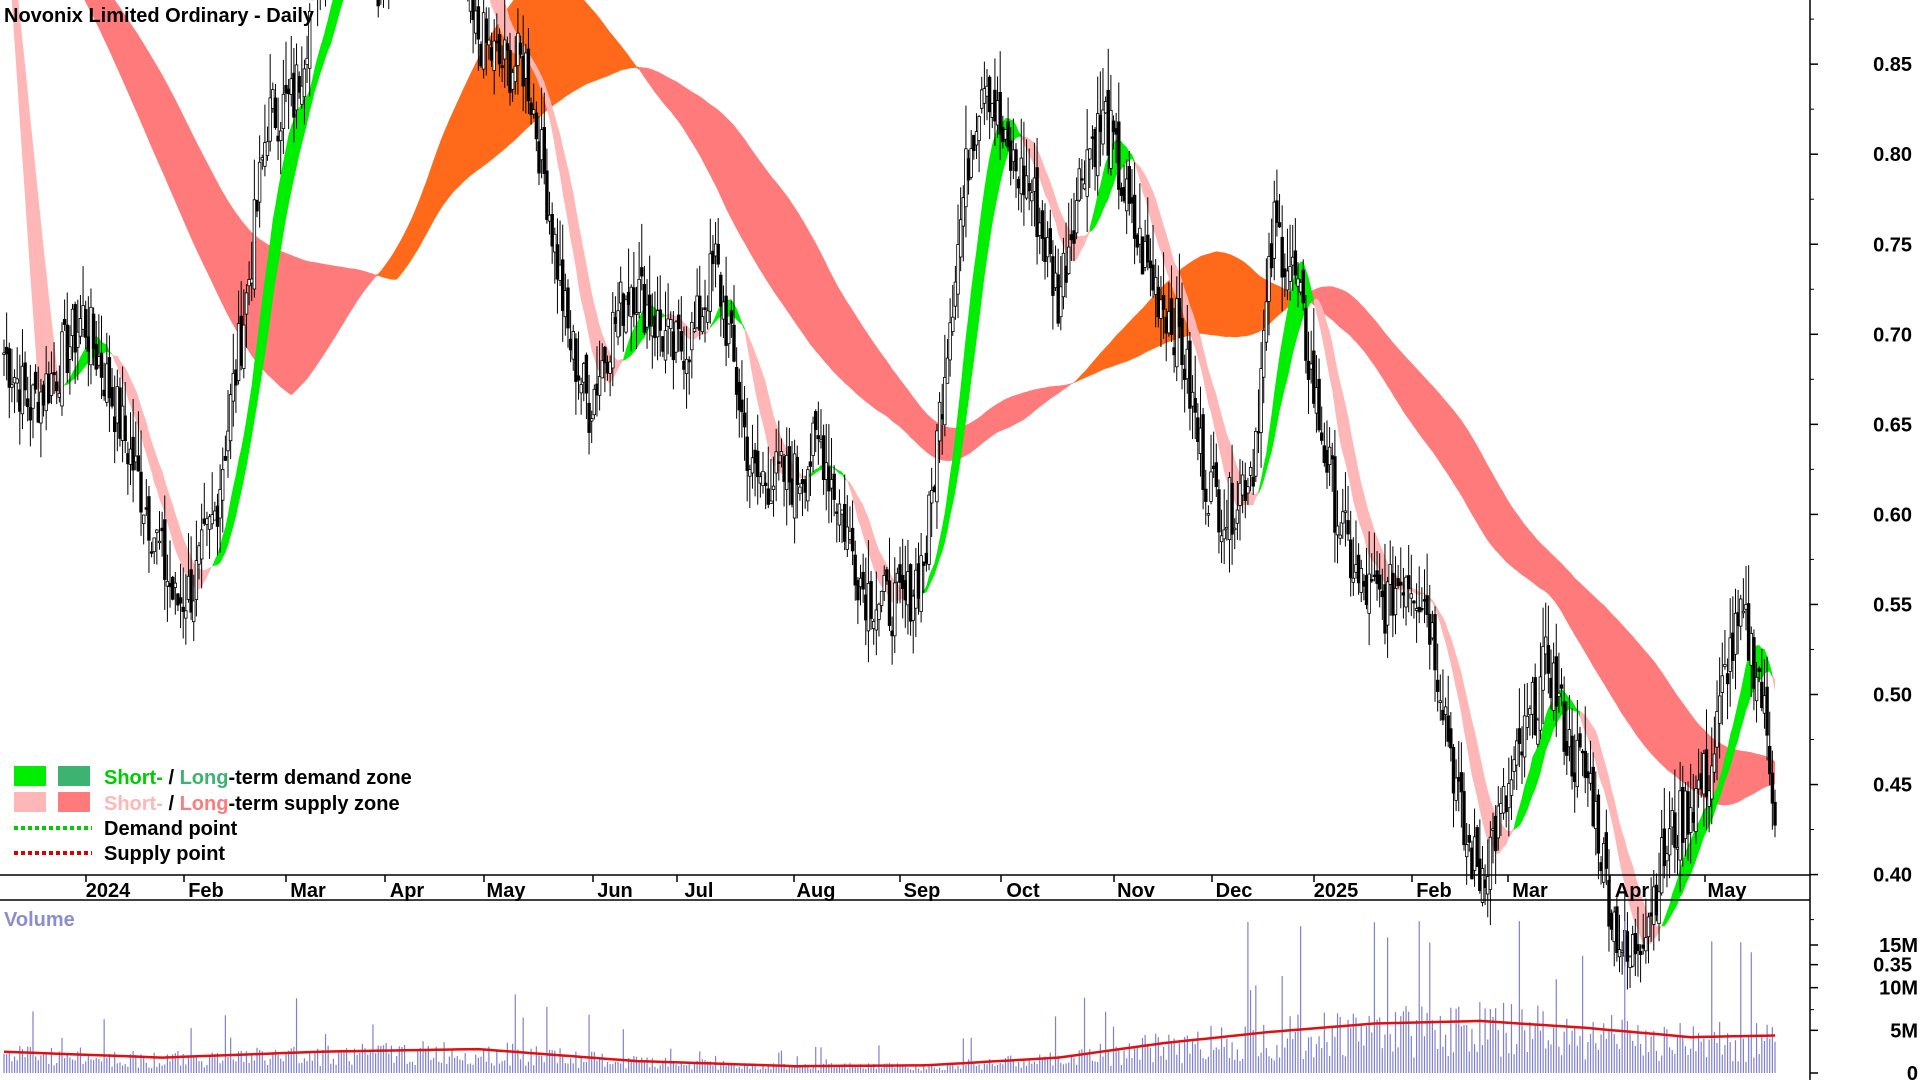  What do you see at coordinates (1892, 605) in the screenshot?
I see `price-tick-label: 0.55` at bounding box center [1892, 605].